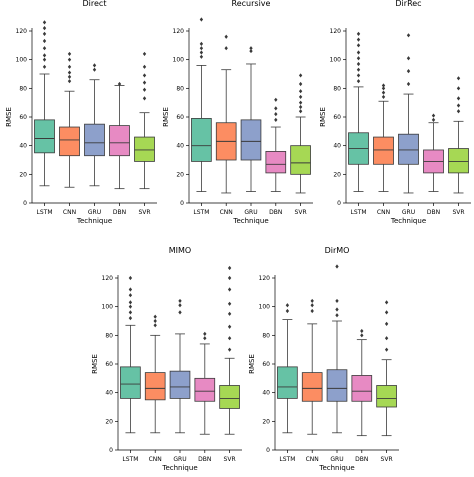 This screenshot has height=477, width=474. What do you see at coordinates (408, 221) in the screenshot?
I see `x-axis-label: Technique` at bounding box center [408, 221].